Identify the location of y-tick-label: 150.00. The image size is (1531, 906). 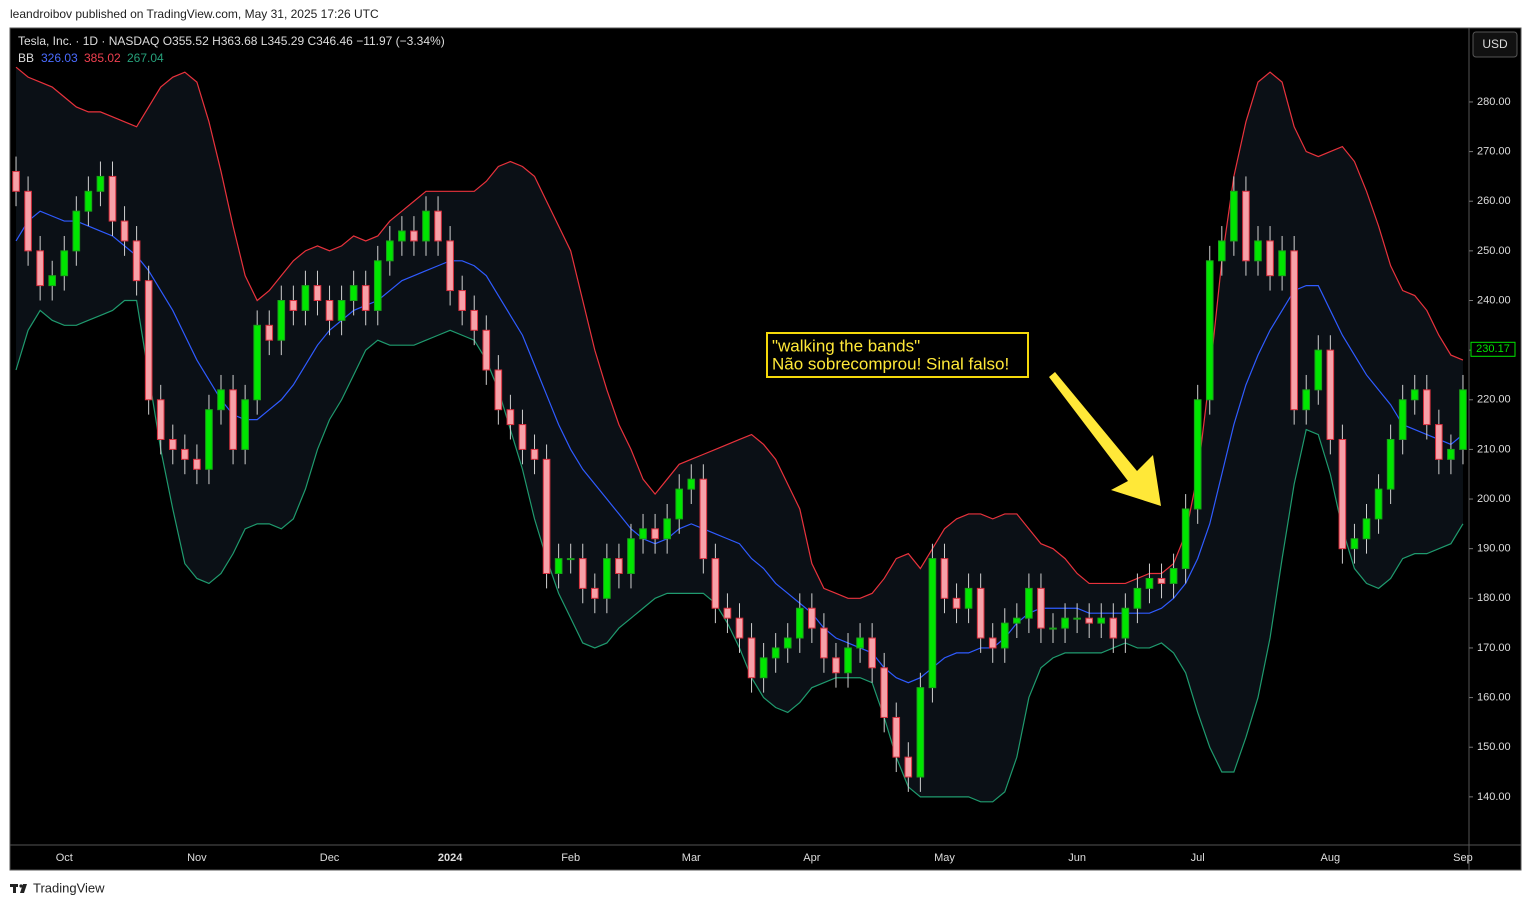
(1494, 747).